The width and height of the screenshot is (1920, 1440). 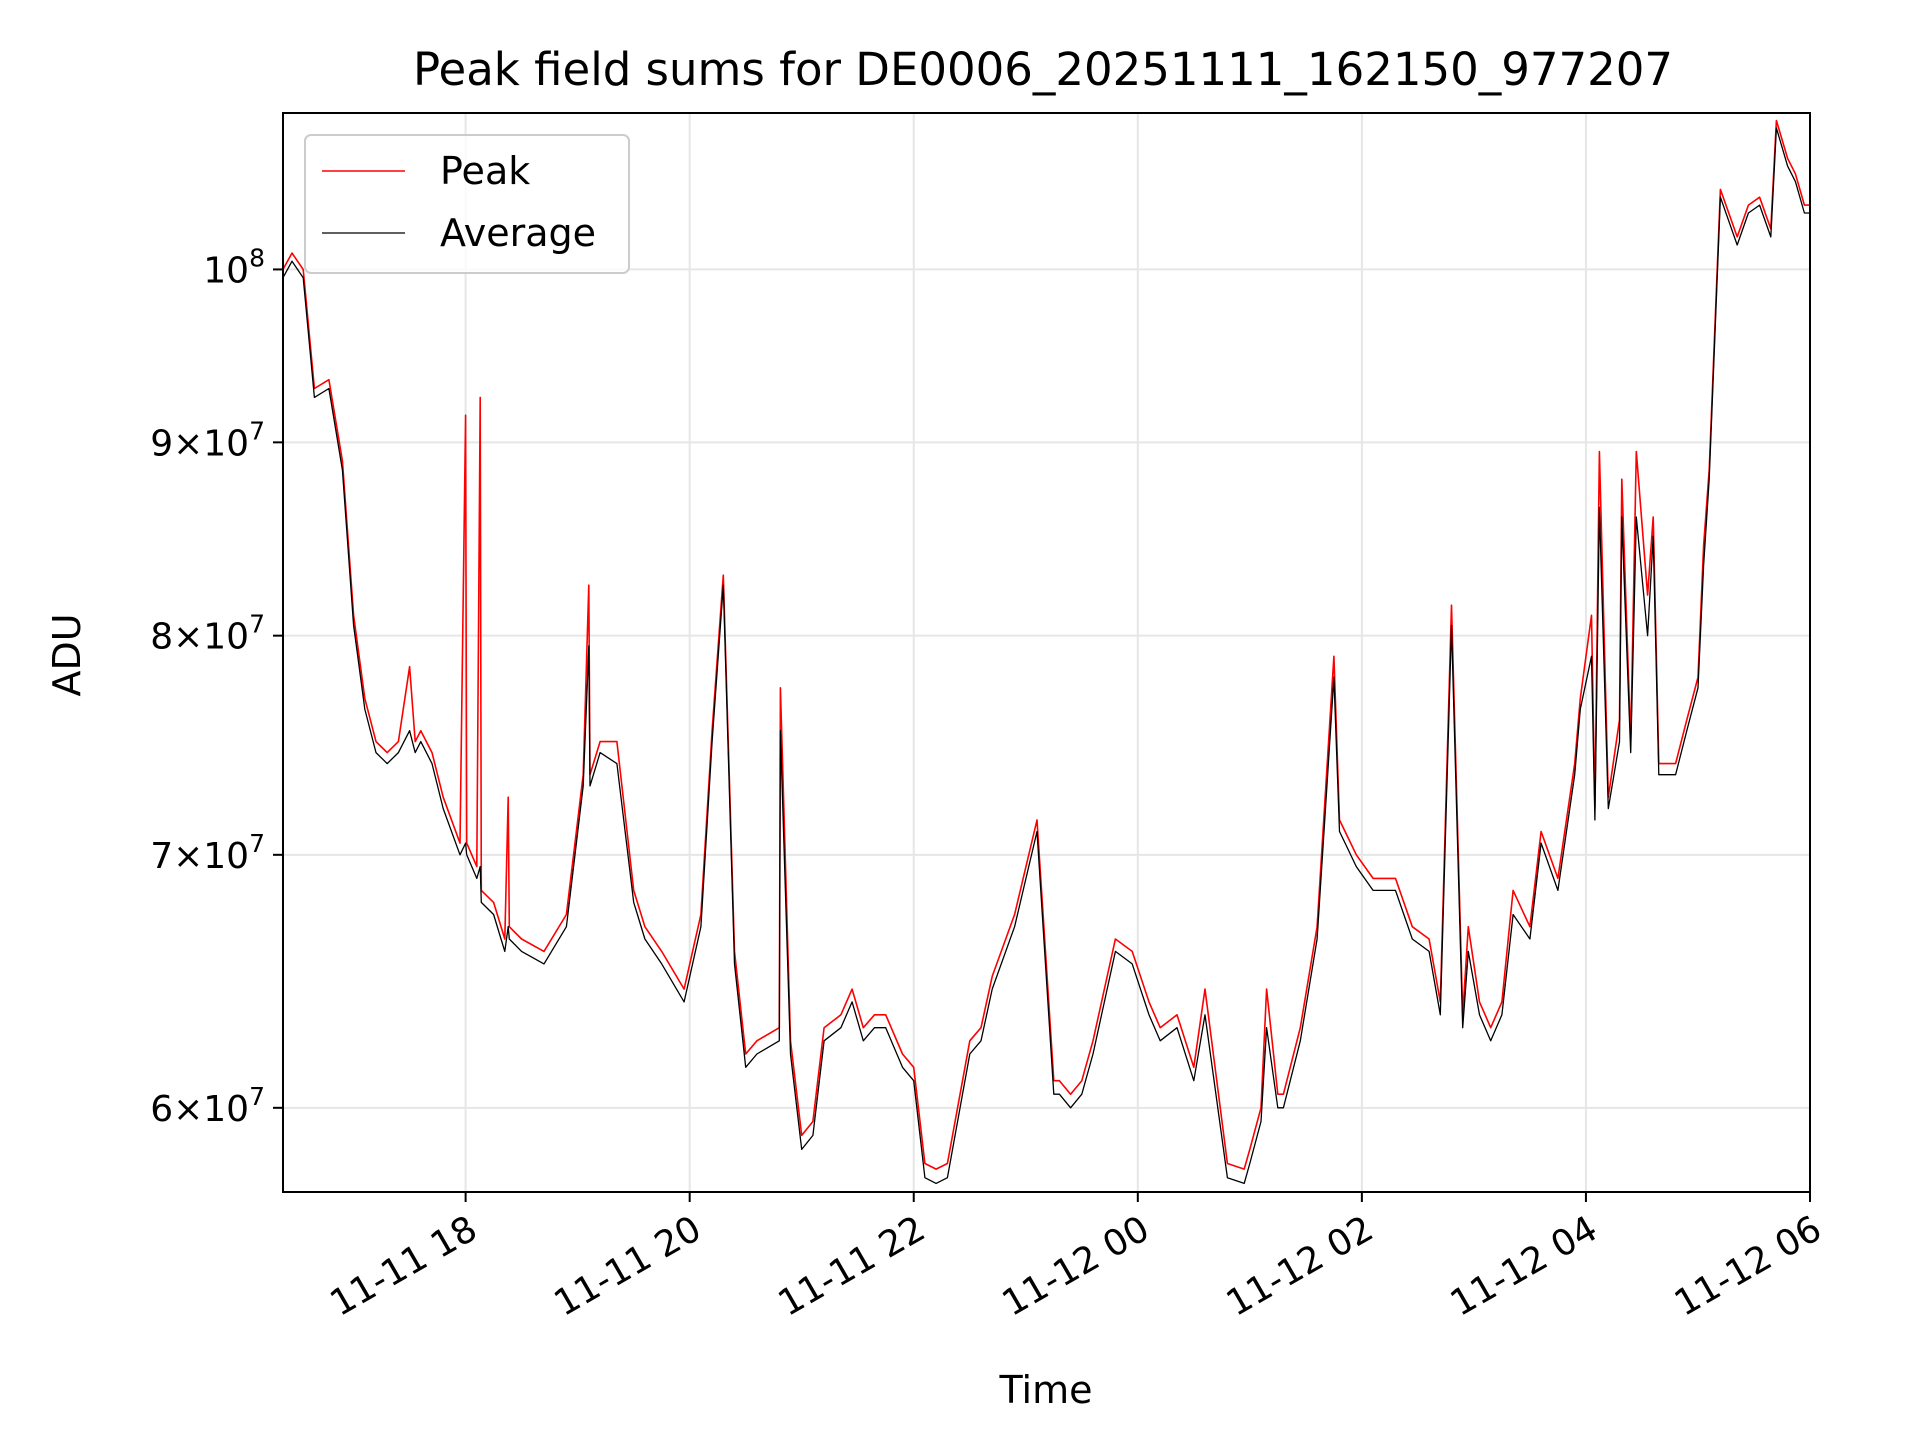 I want to click on y-tick-label: 108, so click(x=234, y=267).